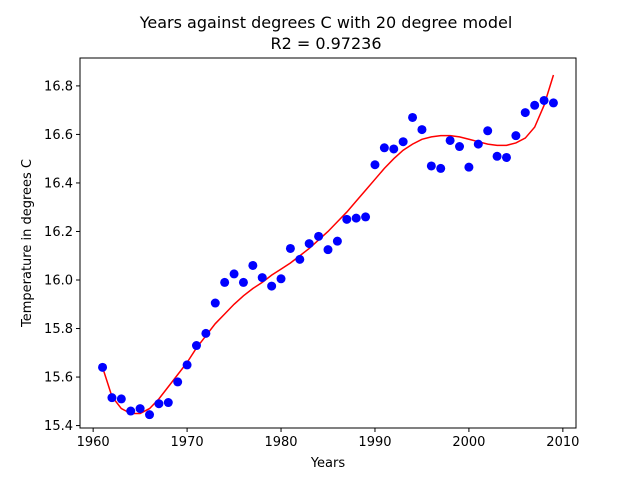  Describe the element at coordinates (280, 442) in the screenshot. I see `x-tick-label: 1980` at that location.